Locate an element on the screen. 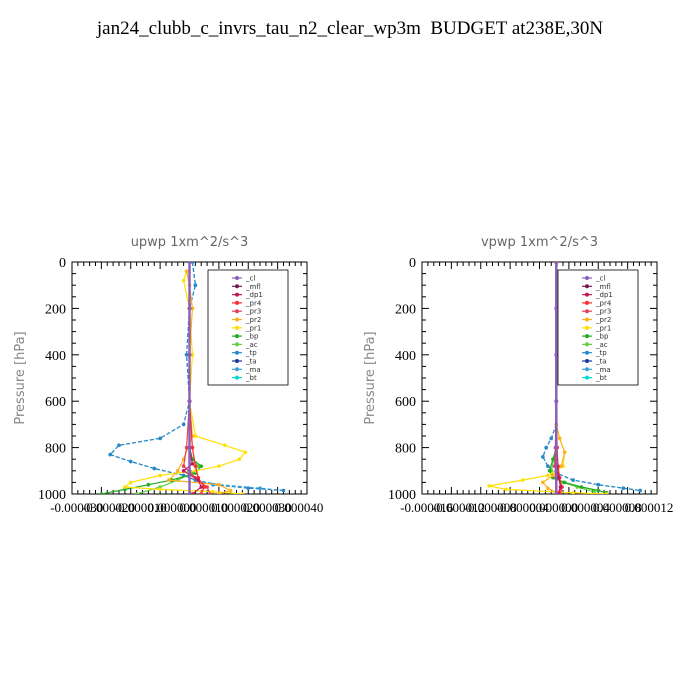 This screenshot has height=700, width=700. legend-label: _pr3 is located at coordinates (603, 312).